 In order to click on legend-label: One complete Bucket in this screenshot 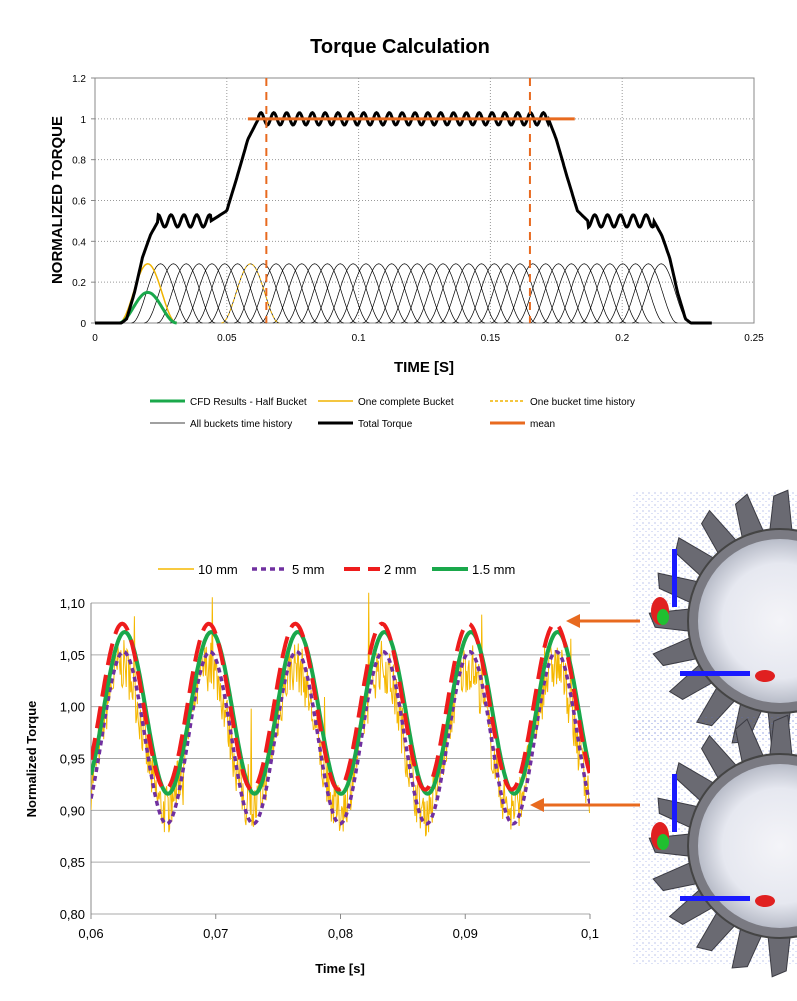, I will do `click(406, 402)`.